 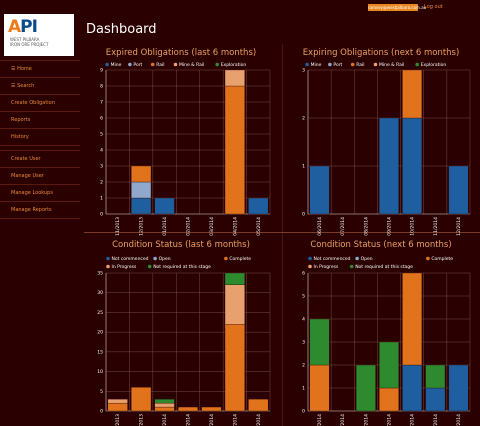 What do you see at coordinates (100, 372) in the screenshot?
I see `y-tick-label: 10` at bounding box center [100, 372].